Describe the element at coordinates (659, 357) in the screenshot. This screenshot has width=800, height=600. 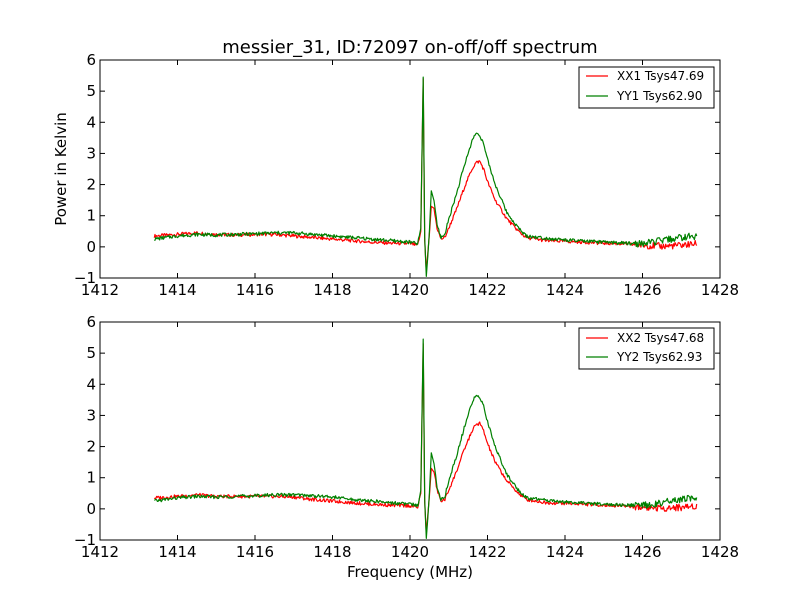
I see `bottom-legend-label-yy2: YY2 Tsys62.93` at that location.